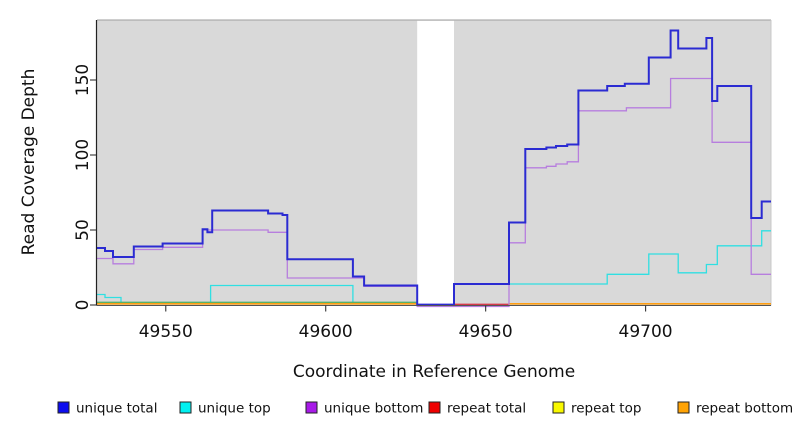 Image resolution: width=792 pixels, height=432 pixels. What do you see at coordinates (373, 409) in the screenshot?
I see `legend-label: unique bottom` at bounding box center [373, 409].